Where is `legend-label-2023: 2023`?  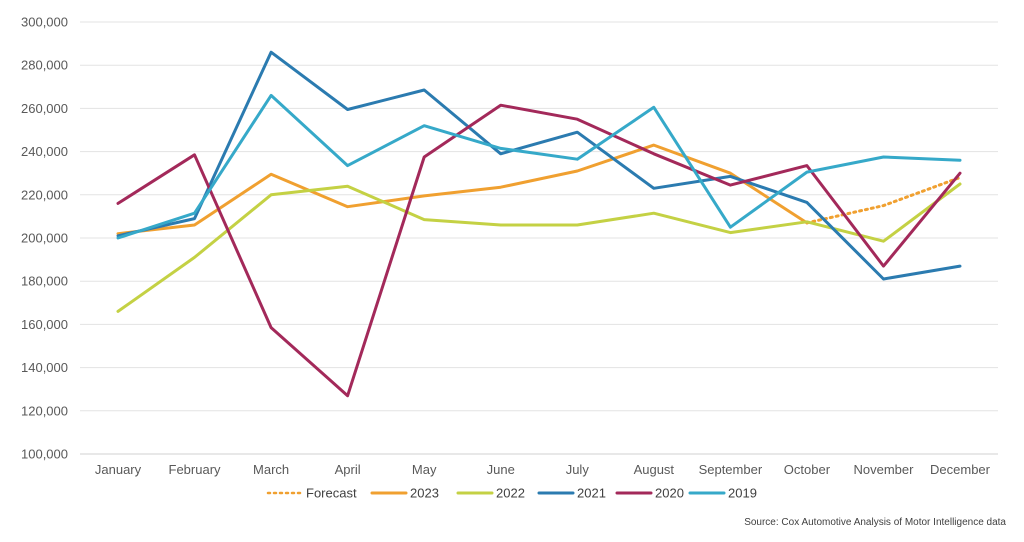
legend-label-2023: 2023 is located at coordinates (424, 493).